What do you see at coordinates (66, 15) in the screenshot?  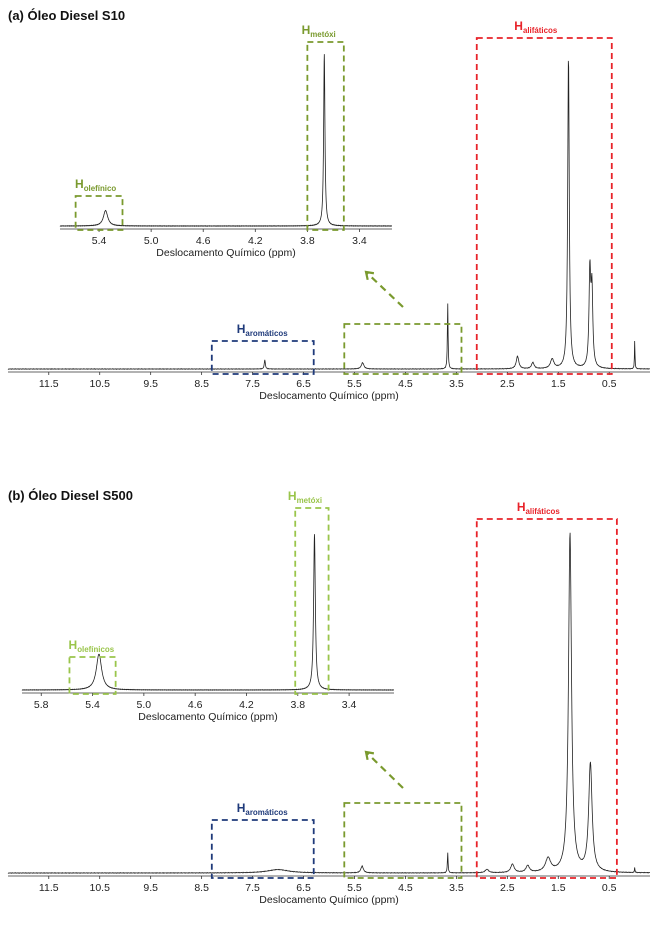 I see `panel-title: (a) Óleo Diesel S10` at bounding box center [66, 15].